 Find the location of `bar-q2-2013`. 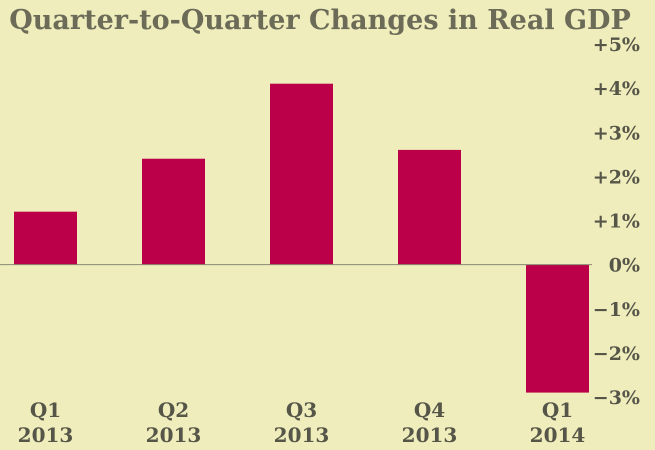

bar-q2-2013 is located at coordinates (173, 211).